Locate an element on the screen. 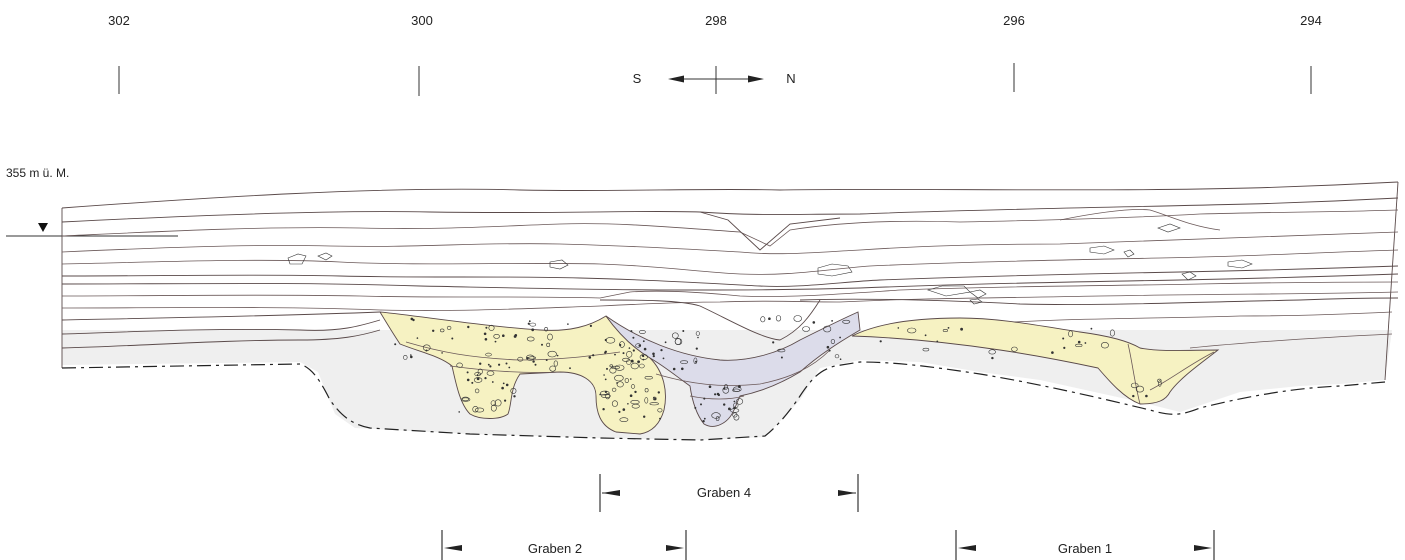  datum-marker is located at coordinates (92, 230).